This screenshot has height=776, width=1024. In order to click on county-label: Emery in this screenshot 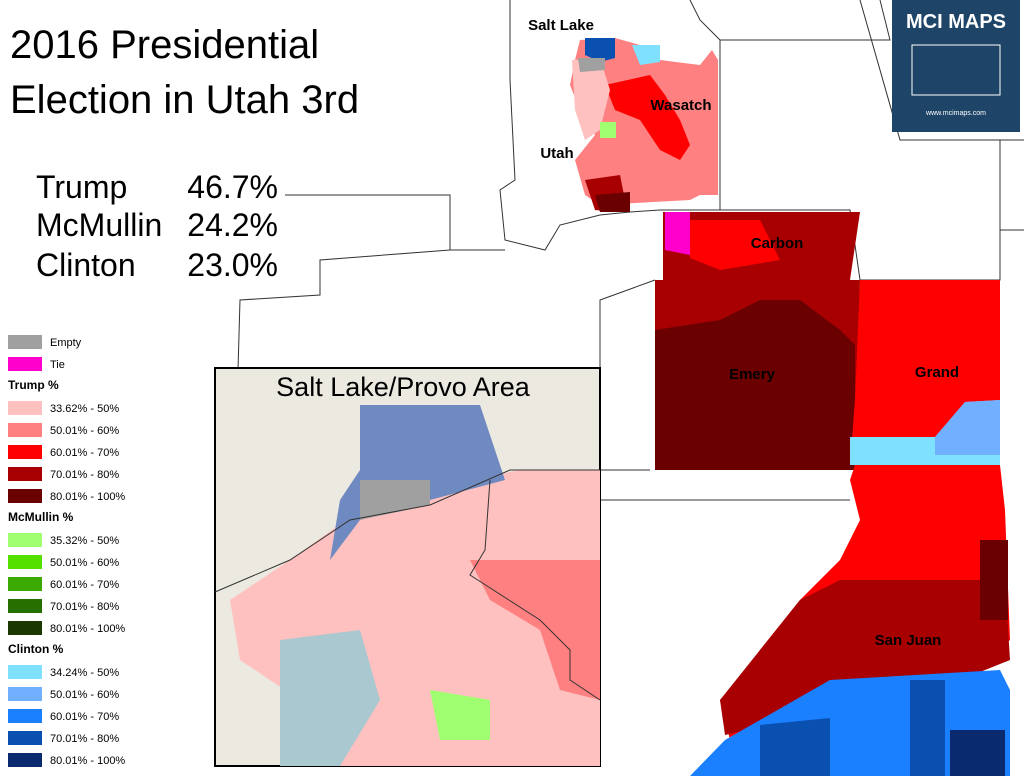, I will do `click(752, 374)`.